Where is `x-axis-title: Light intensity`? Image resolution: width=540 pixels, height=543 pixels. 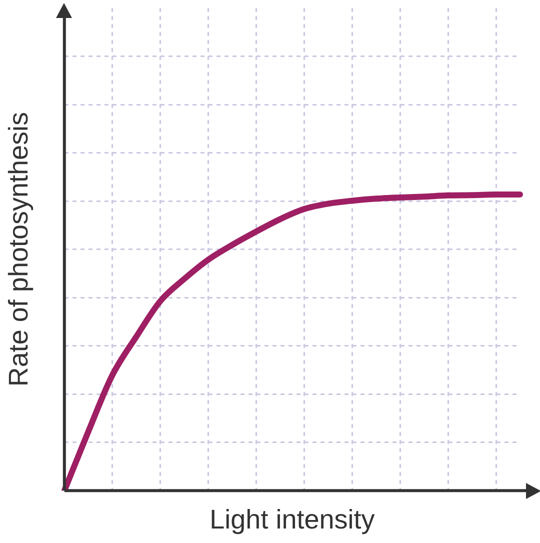 x-axis-title: Light intensity is located at coordinates (293, 519).